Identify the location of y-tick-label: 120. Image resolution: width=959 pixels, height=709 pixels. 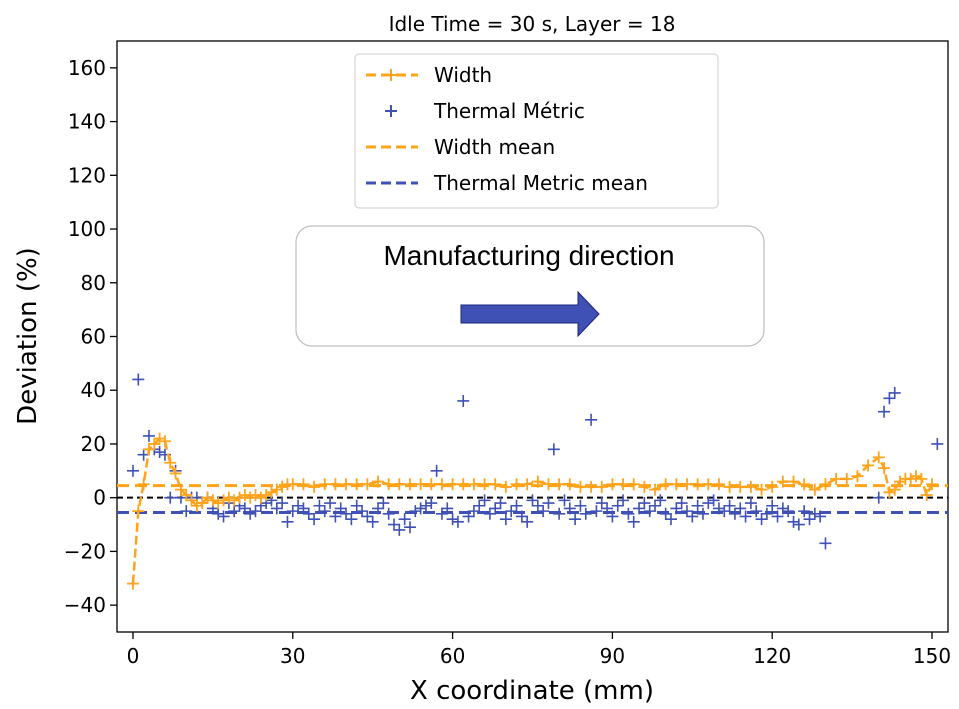
(87, 175).